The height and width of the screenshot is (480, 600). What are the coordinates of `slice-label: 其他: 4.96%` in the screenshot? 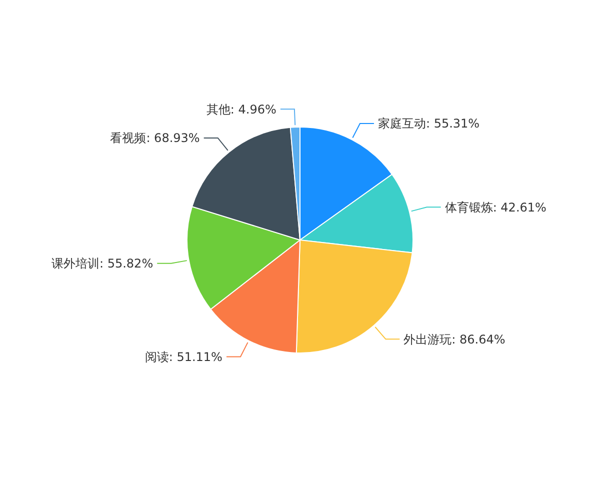 It's located at (241, 109).